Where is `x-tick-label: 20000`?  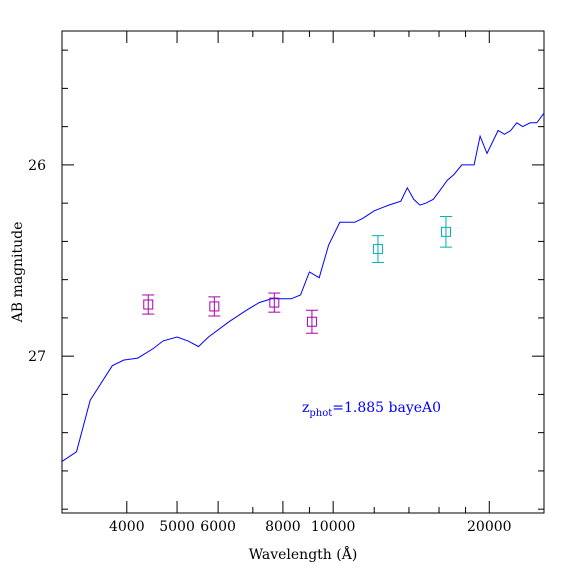 x-tick-label: 20000 is located at coordinates (489, 527).